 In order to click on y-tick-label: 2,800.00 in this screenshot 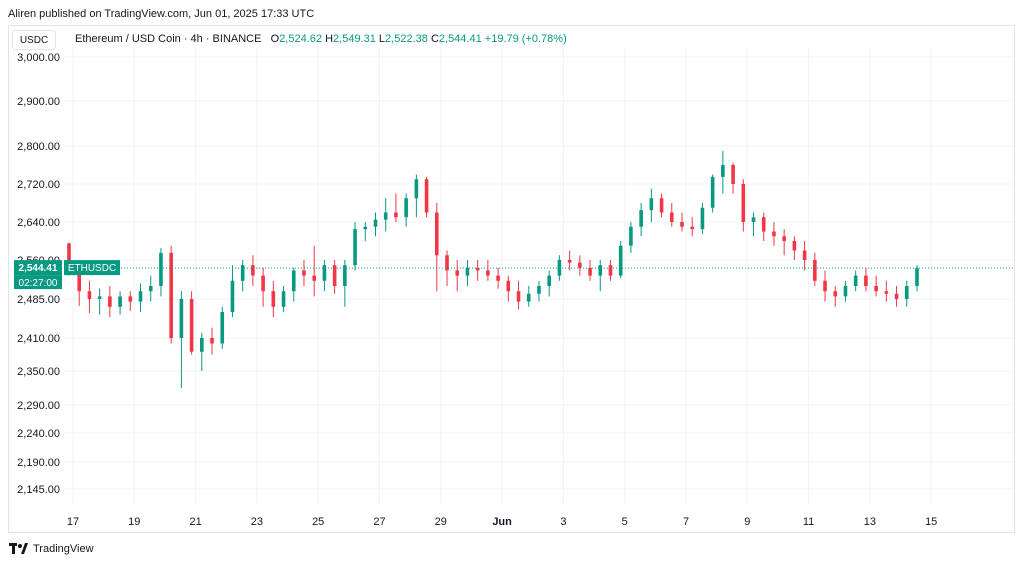, I will do `click(38, 147)`.